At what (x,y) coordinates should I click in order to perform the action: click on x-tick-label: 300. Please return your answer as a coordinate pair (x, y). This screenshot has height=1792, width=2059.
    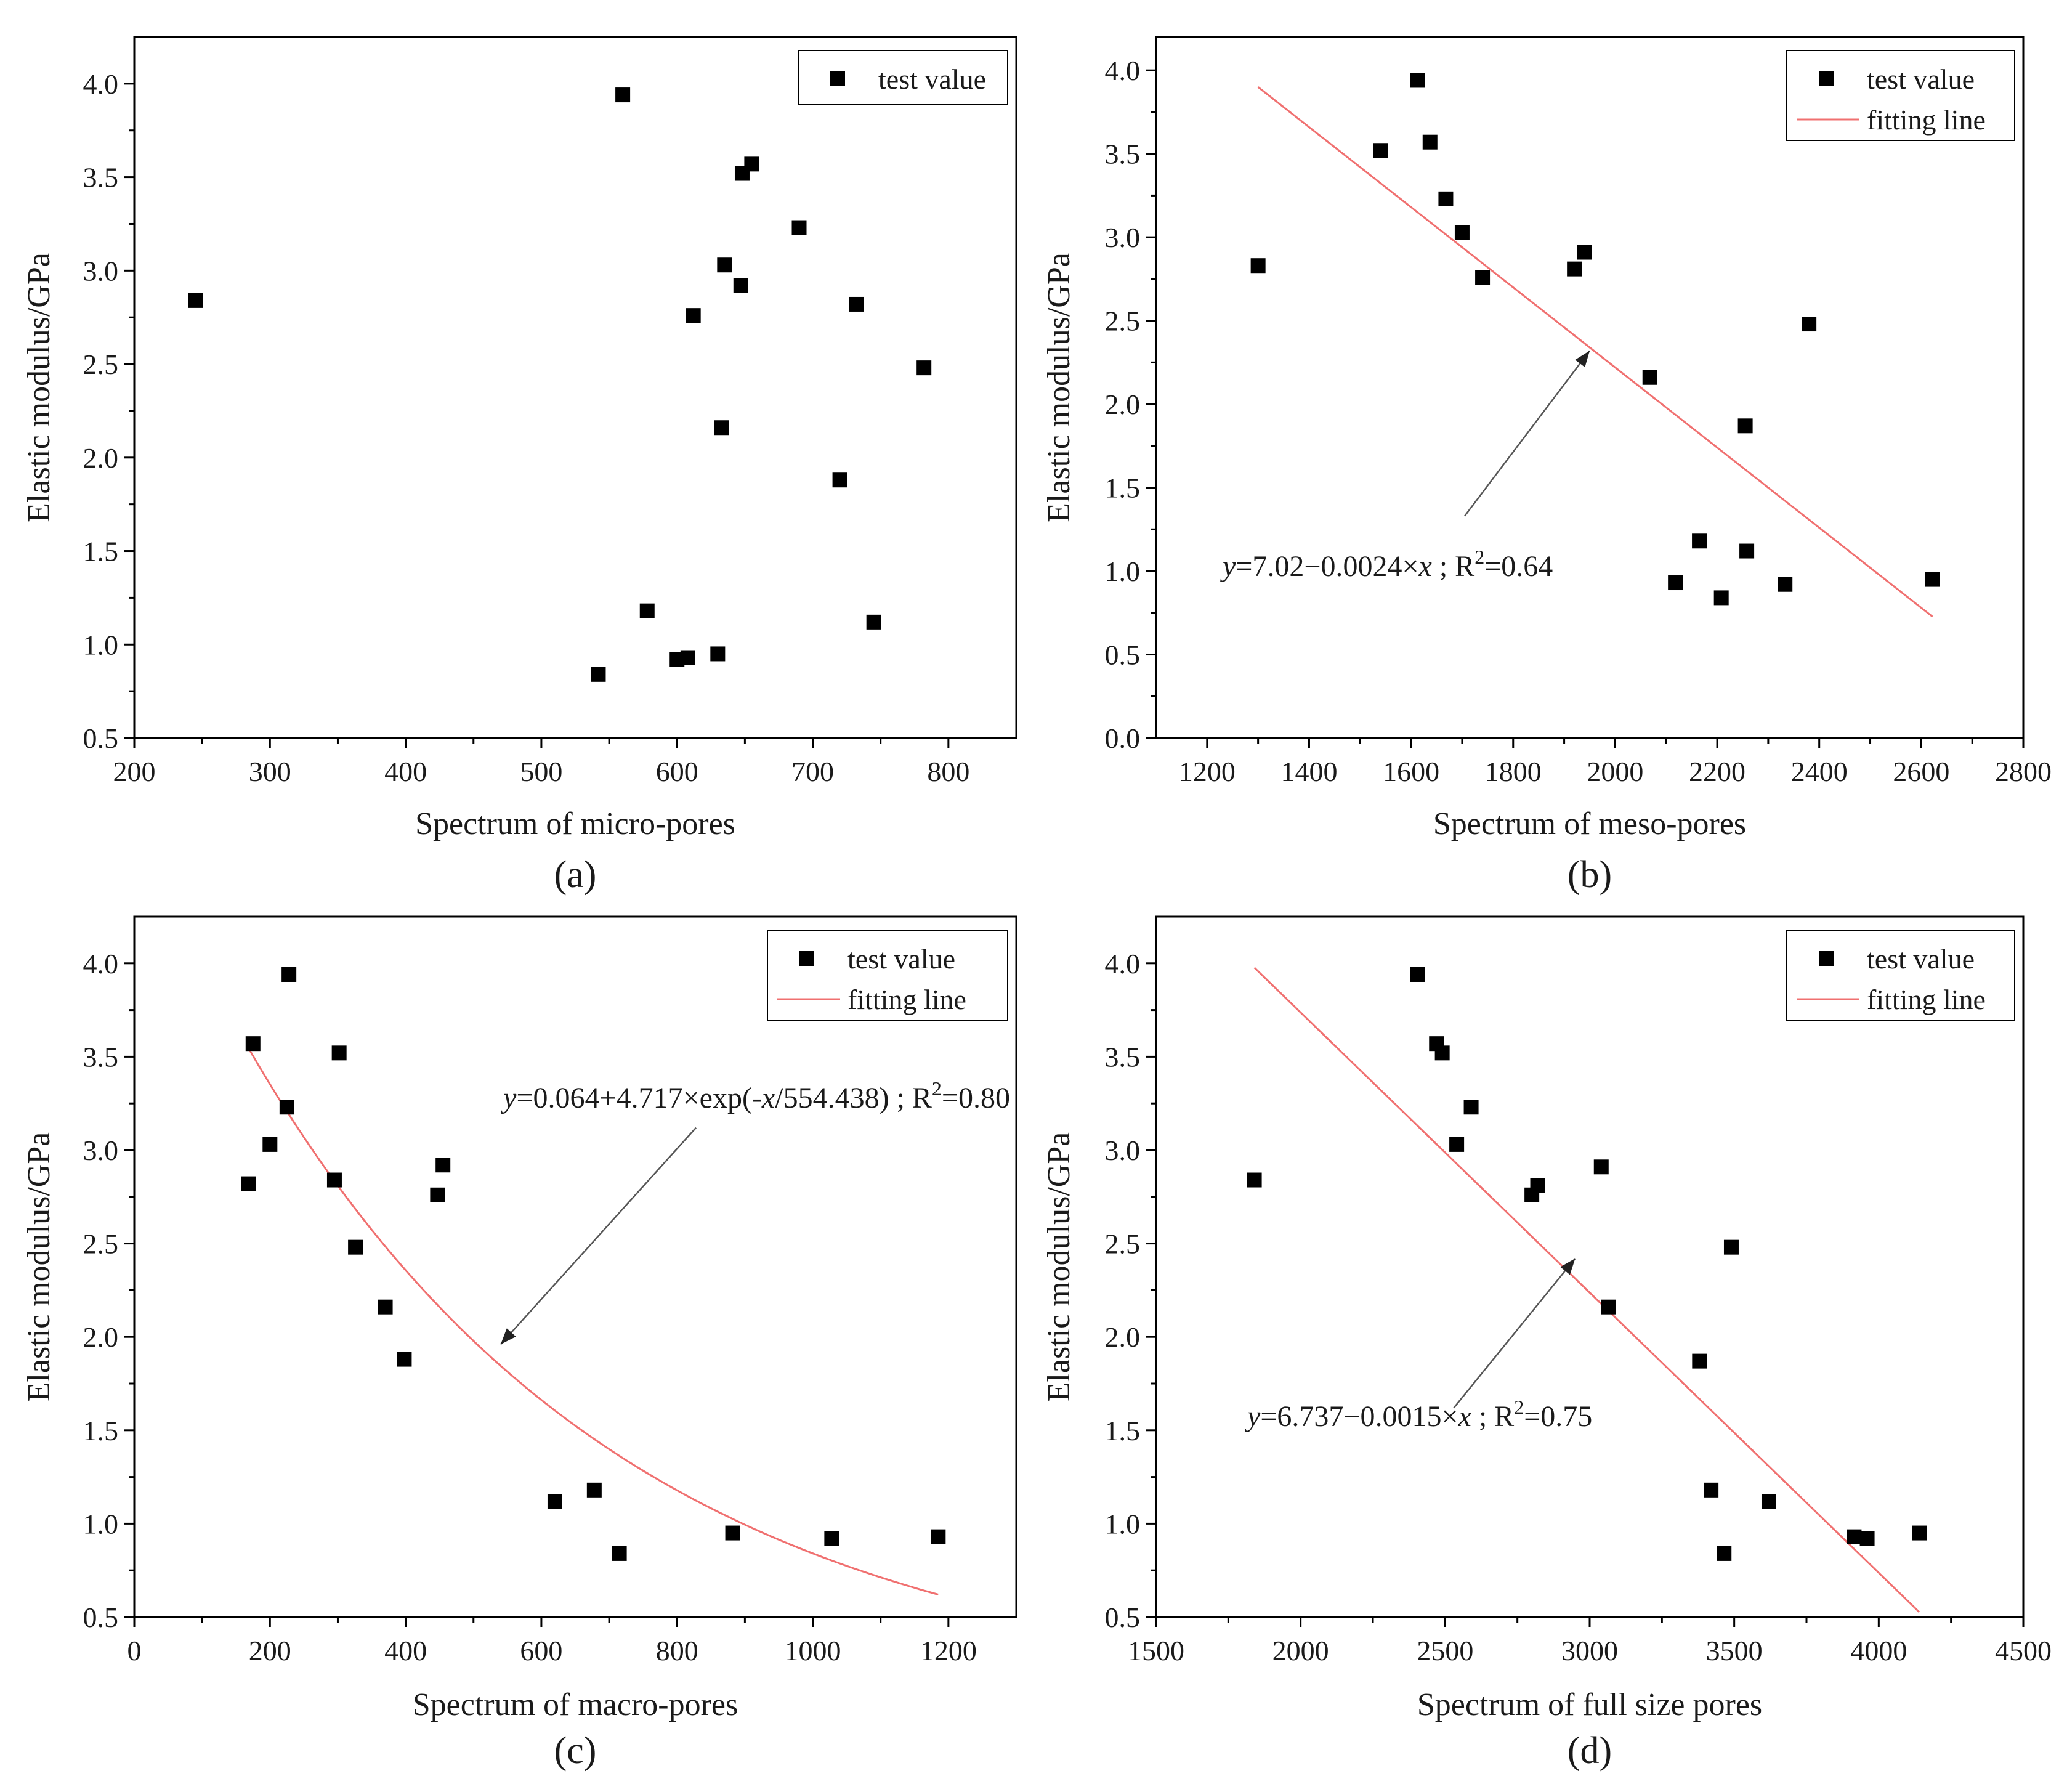
    Looking at the image, I should click on (270, 771).